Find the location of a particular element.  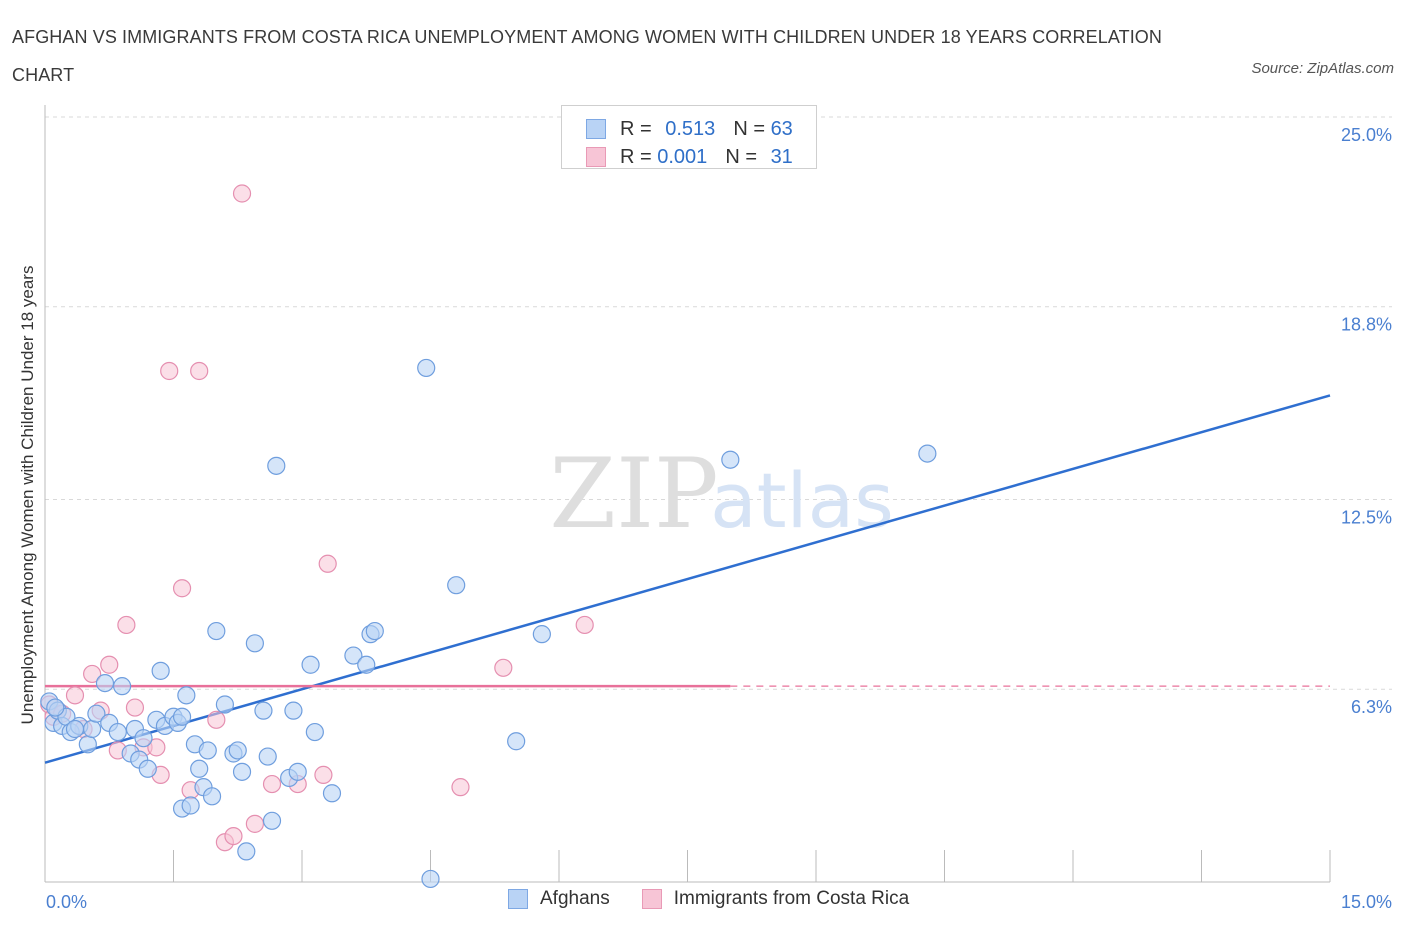

series-legend: Afghans Immigrants from Costa Rica is located at coordinates (724, 899).